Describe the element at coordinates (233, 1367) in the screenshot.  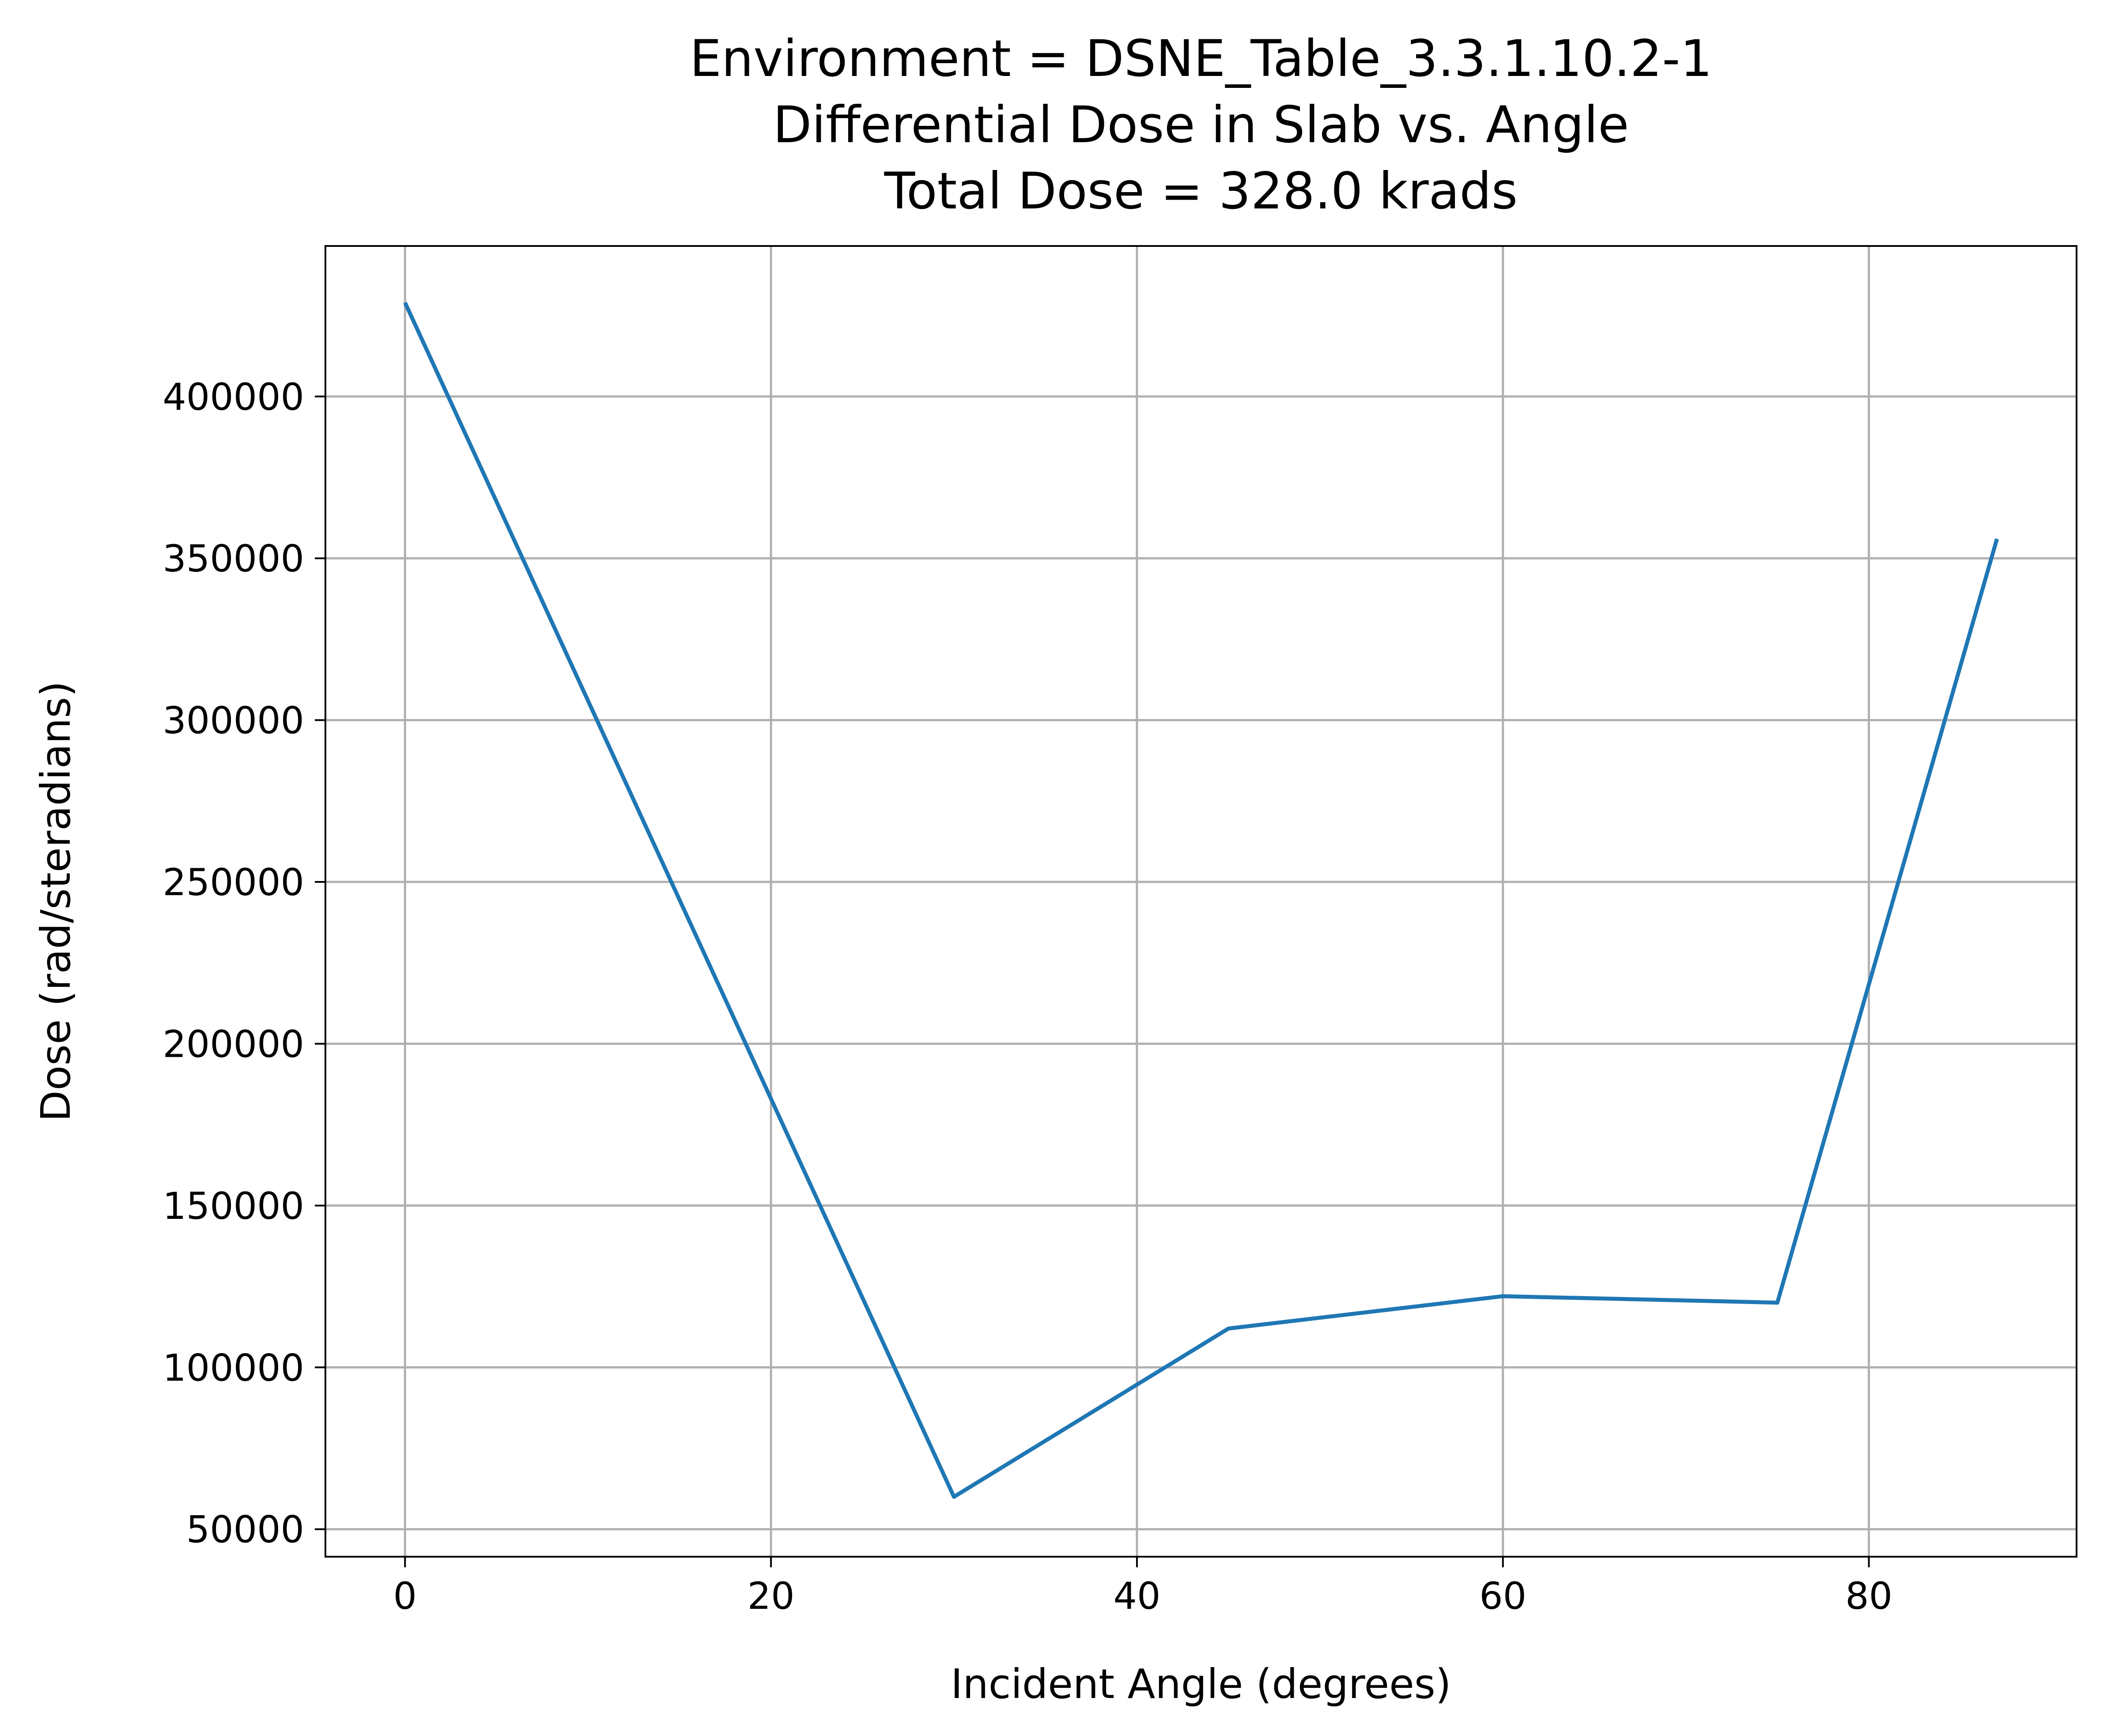
I see `y-tick-label: 100000` at that location.